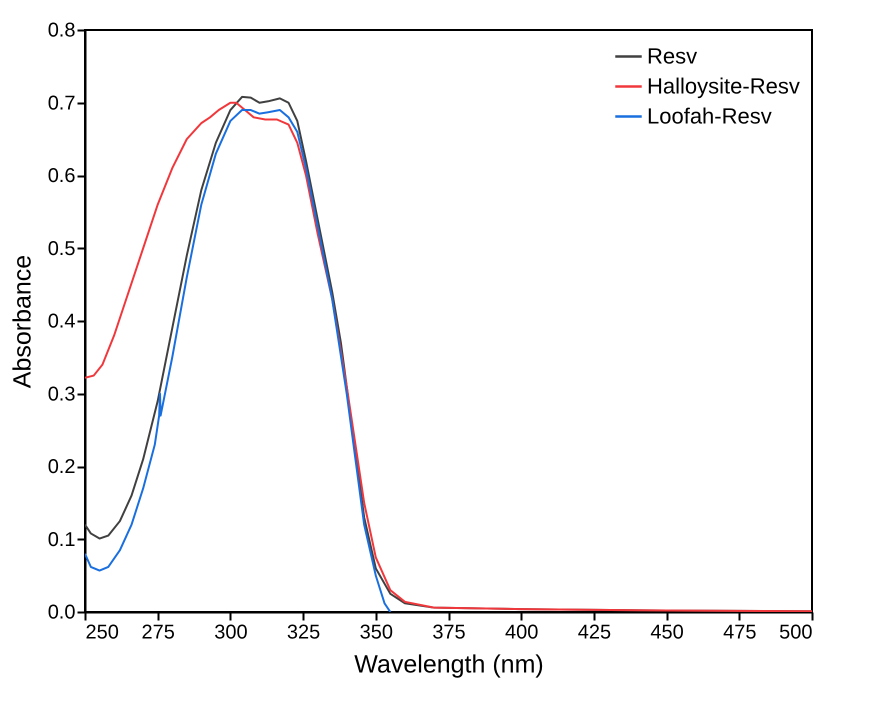 The width and height of the screenshot is (870, 702). What do you see at coordinates (449, 664) in the screenshot?
I see `x-axis-title: Wavelength (nm)` at bounding box center [449, 664].